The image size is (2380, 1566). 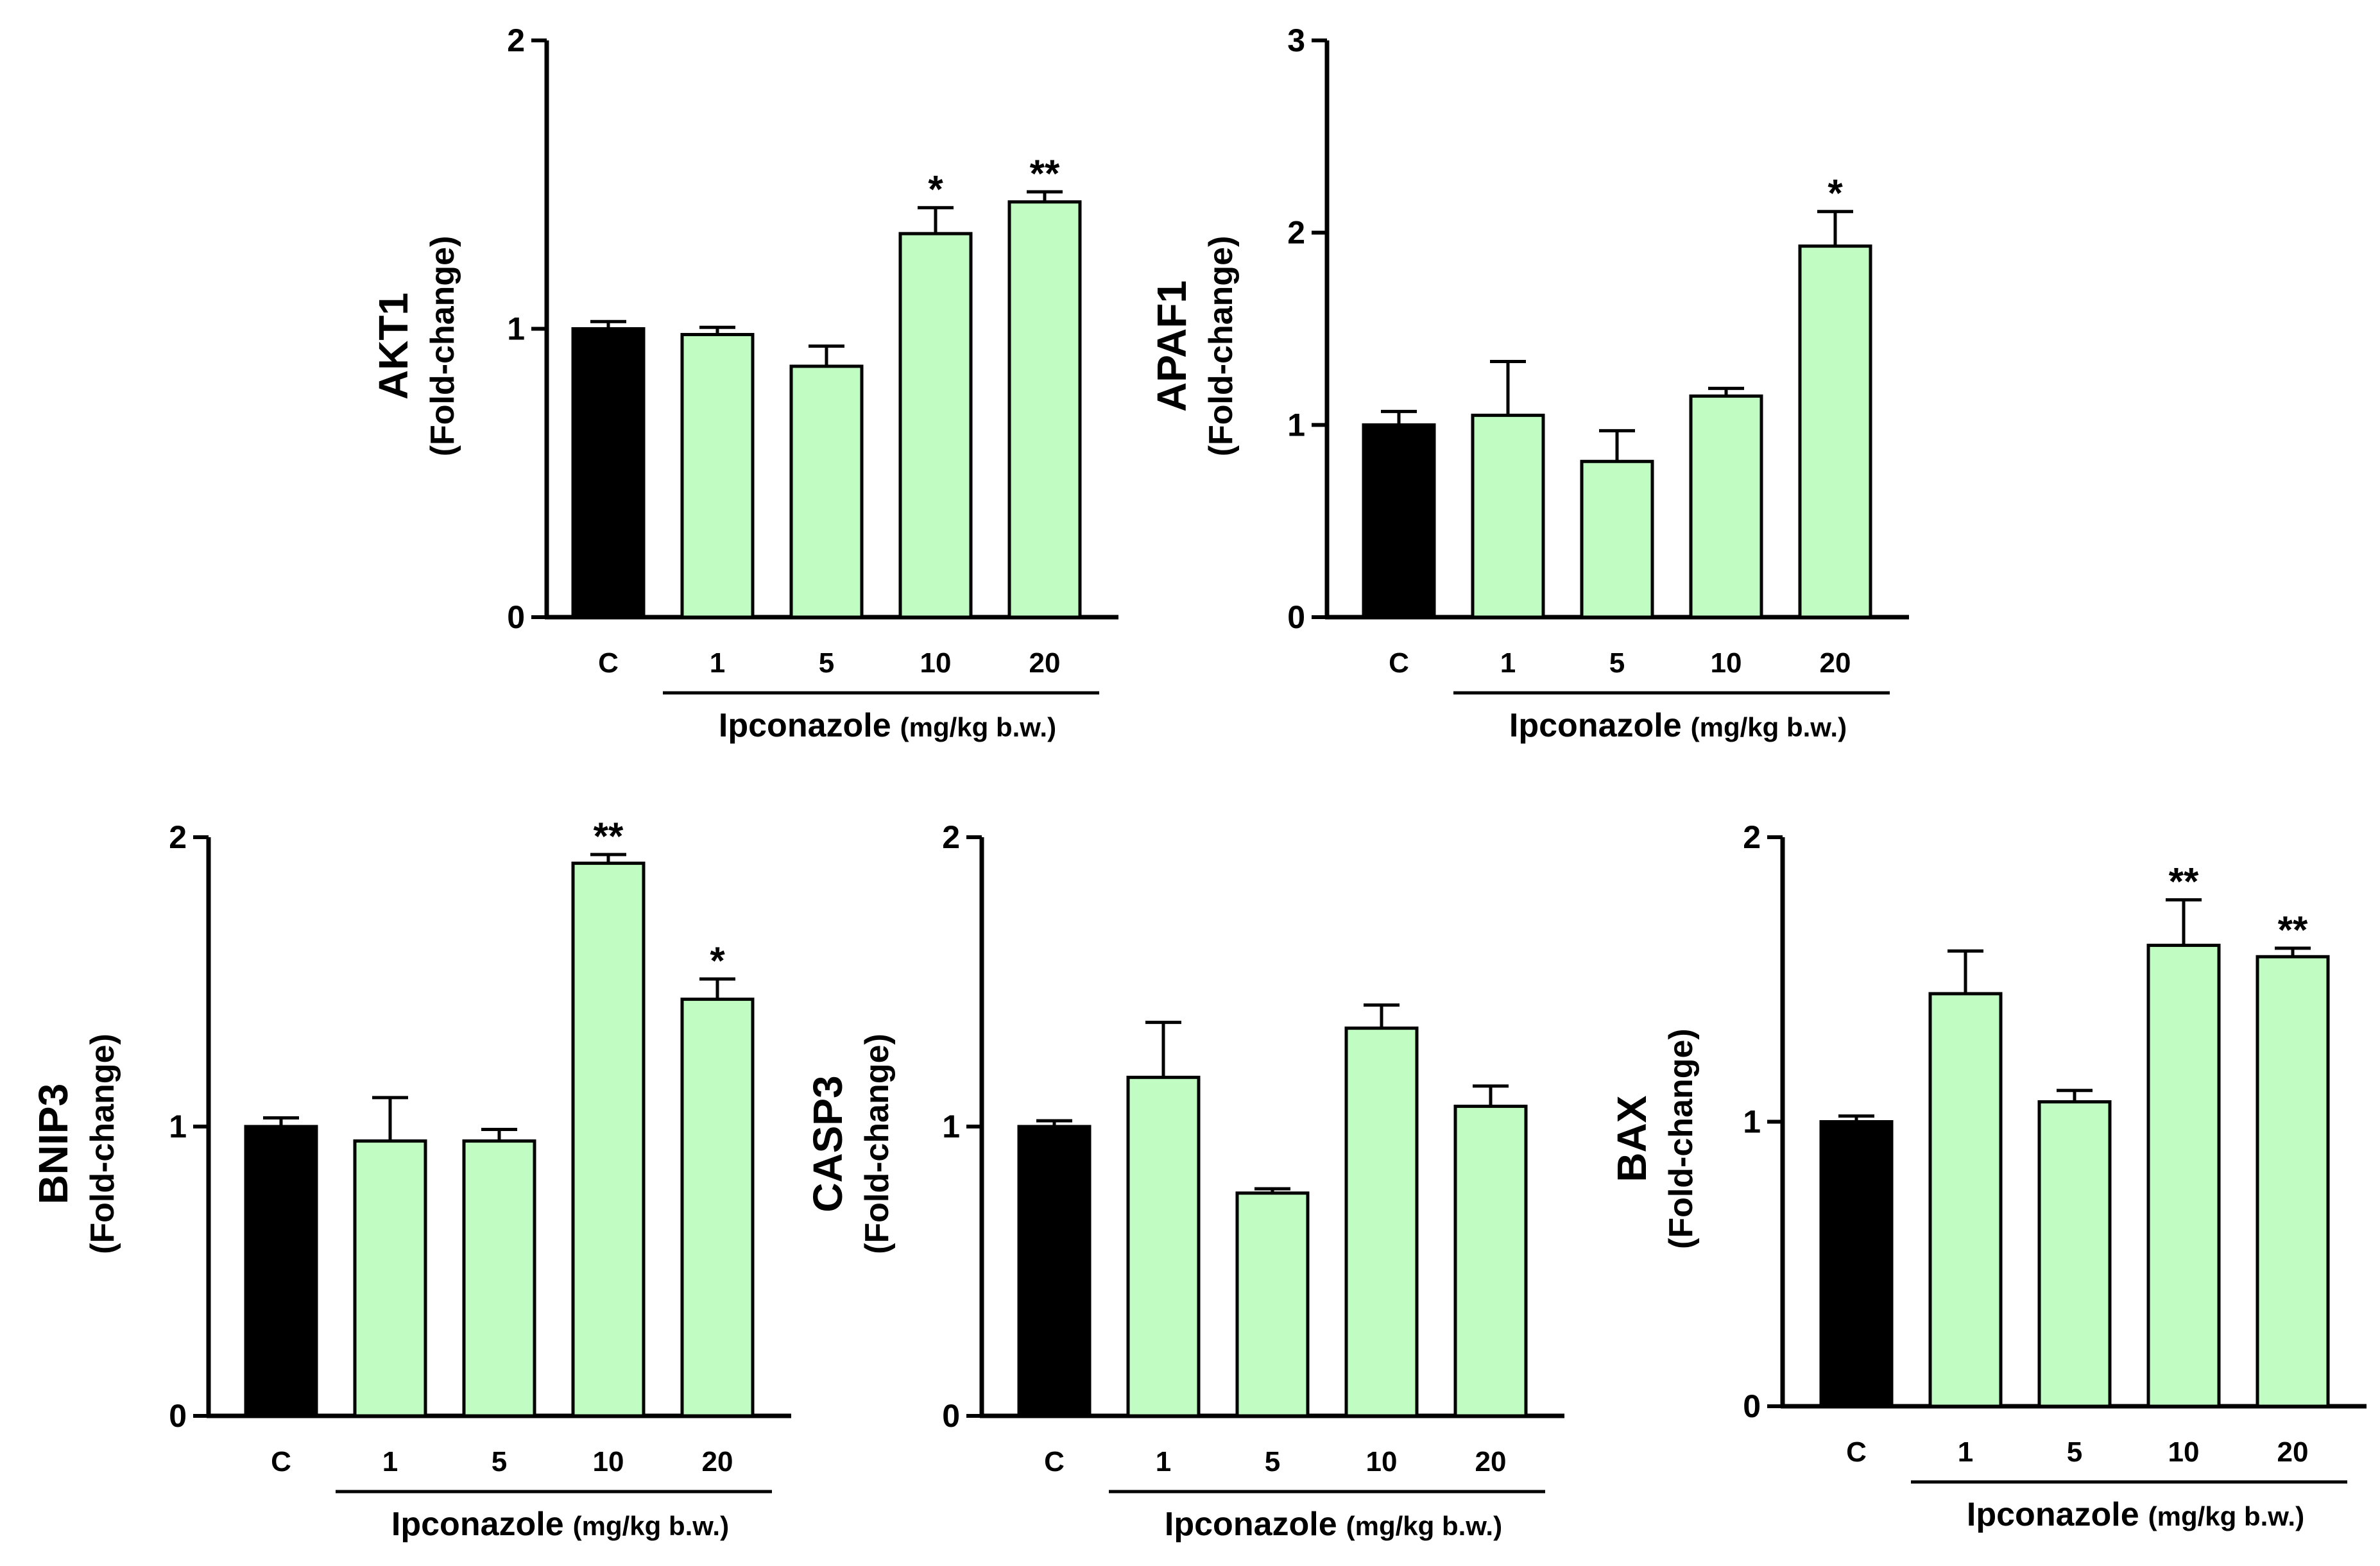 I want to click on y-axis-label: BAX (Fold-change), so click(x=1655, y=1138).